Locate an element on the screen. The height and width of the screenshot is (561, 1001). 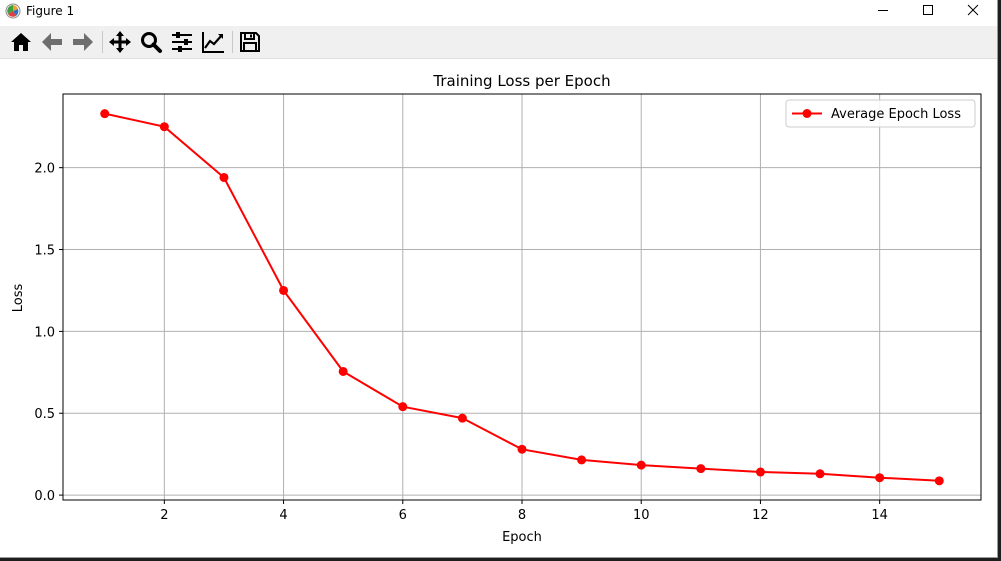
legend-label-average-epoch-loss: Average Epoch Loss is located at coordinates (896, 114).